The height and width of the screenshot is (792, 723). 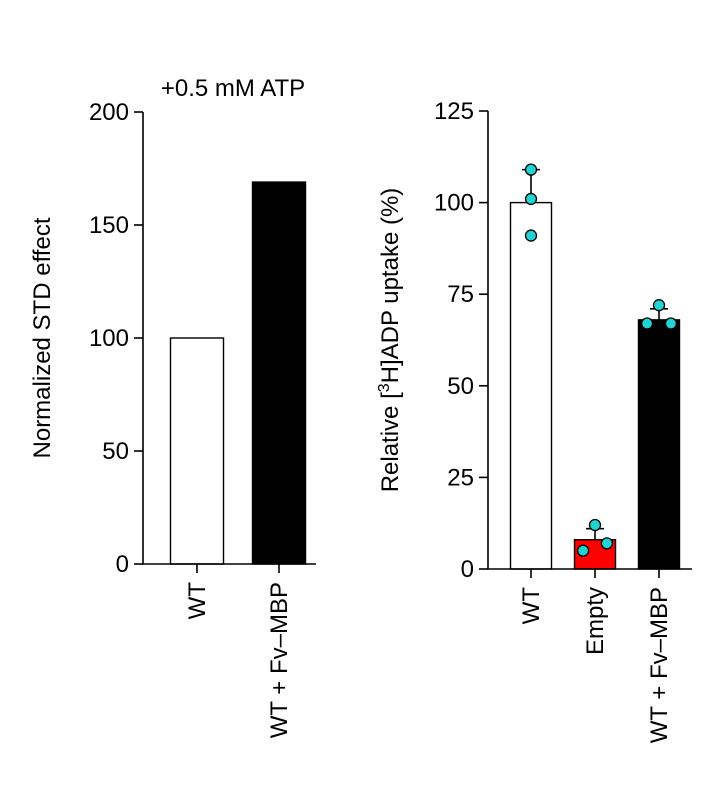 I want to click on data-points, so click(x=601, y=360).